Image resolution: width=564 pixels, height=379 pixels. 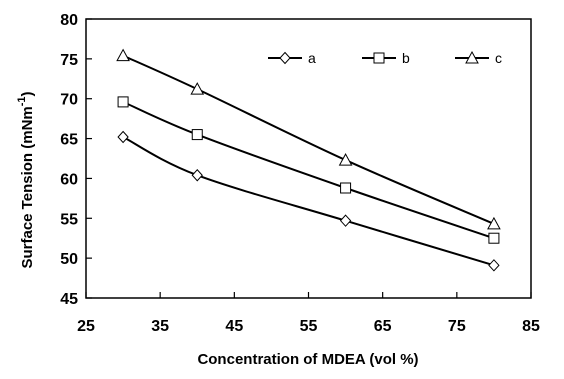 What do you see at coordinates (498, 58) in the screenshot?
I see `legend-label: c` at bounding box center [498, 58].